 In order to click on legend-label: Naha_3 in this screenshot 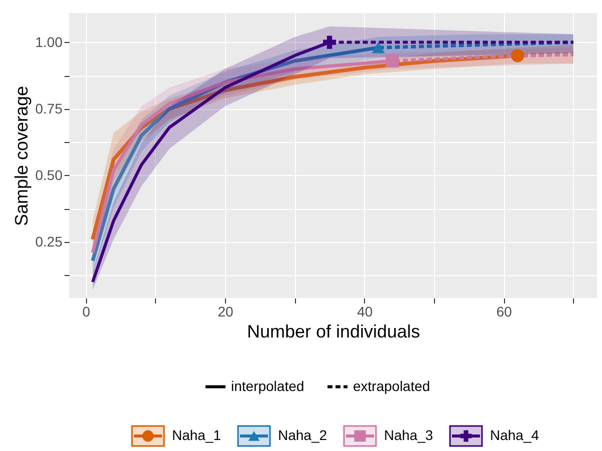, I will do `click(409, 435)`.